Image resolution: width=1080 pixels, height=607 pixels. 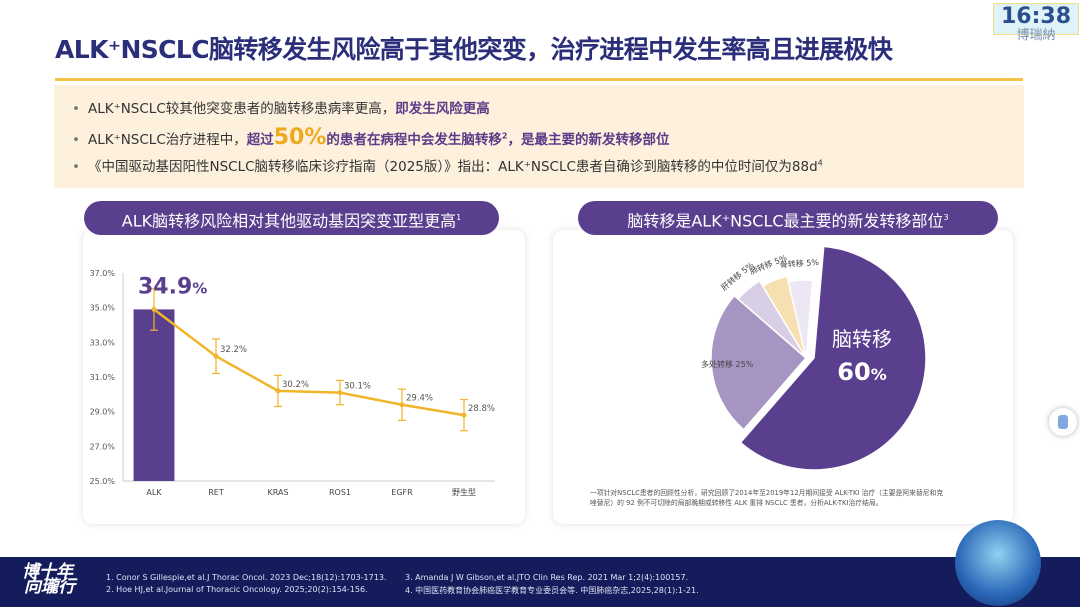 What do you see at coordinates (1036, 16) in the screenshot?
I see `clock-time: 16:38` at bounding box center [1036, 16].